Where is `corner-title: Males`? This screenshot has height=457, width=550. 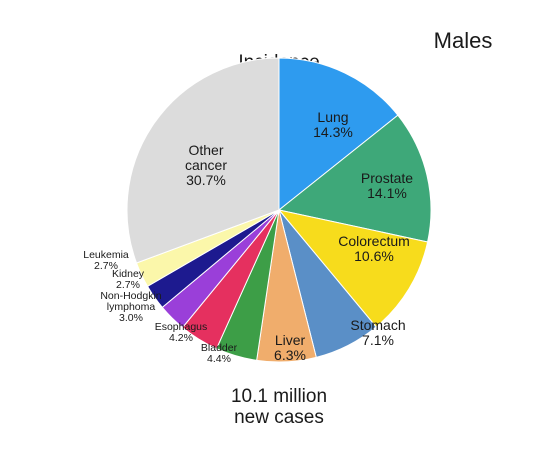
corner-title: Males is located at coordinates (463, 40).